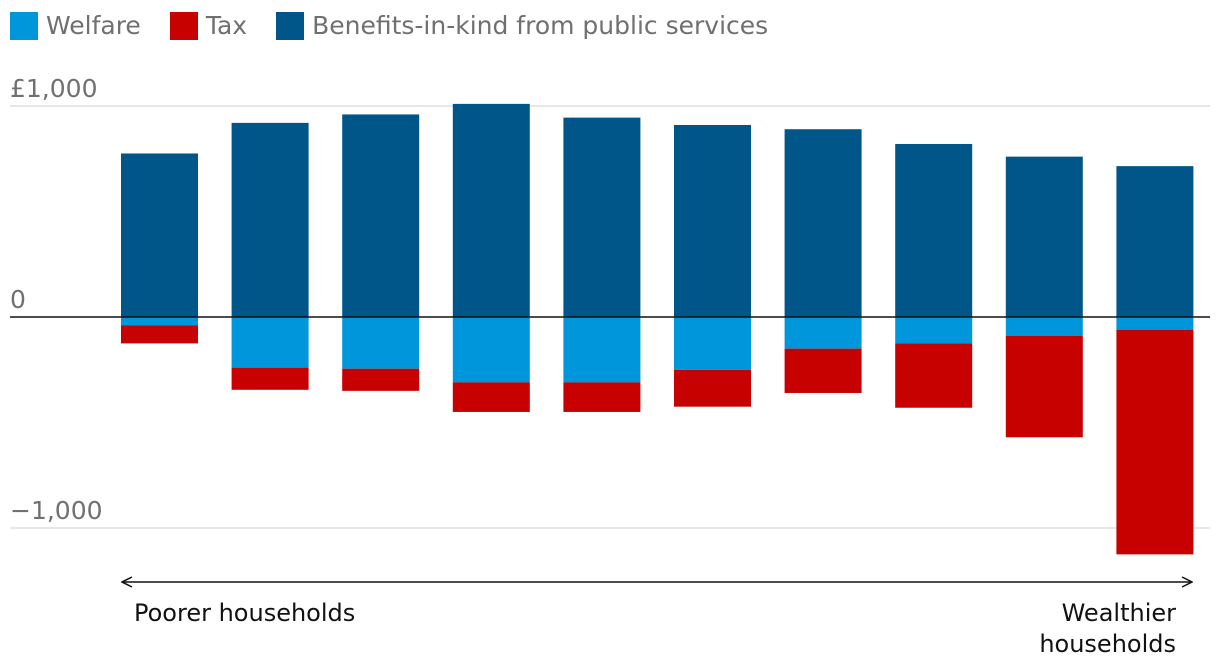 The height and width of the screenshot is (664, 1220). What do you see at coordinates (226, 25) in the screenshot?
I see `legend-label-tax: Tax` at bounding box center [226, 25].